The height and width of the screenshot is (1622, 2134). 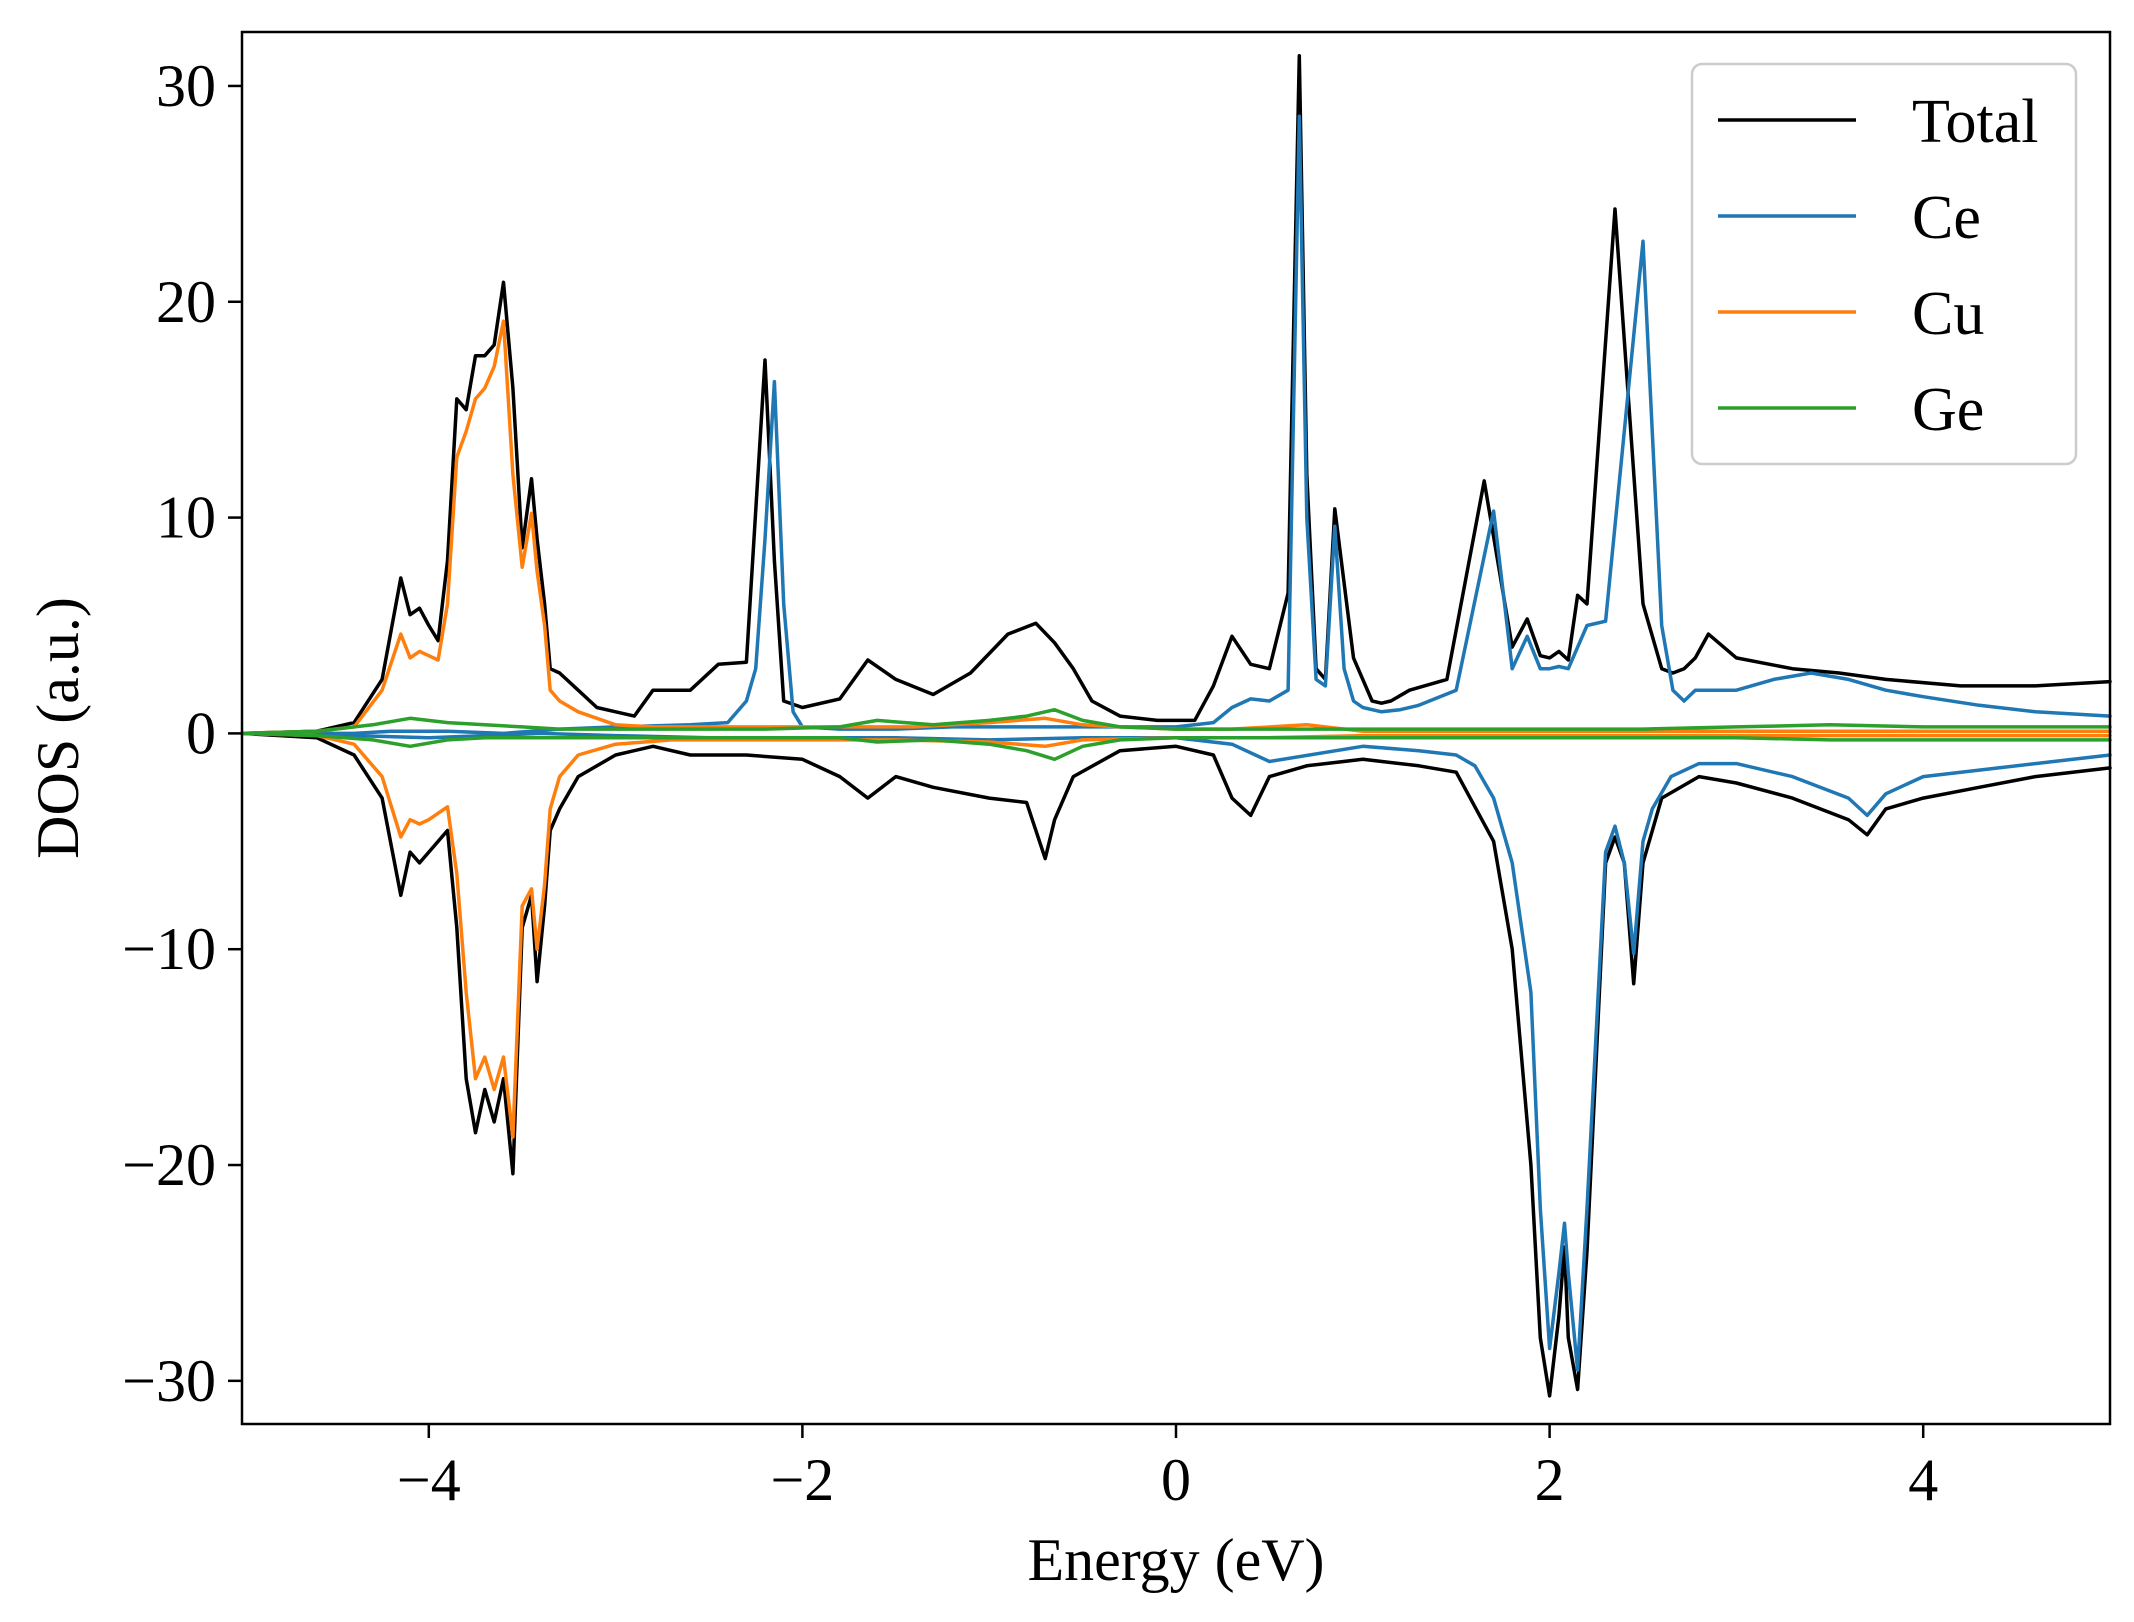 I want to click on x-axis-title: Energy (eV), so click(x=1175, y=1560).